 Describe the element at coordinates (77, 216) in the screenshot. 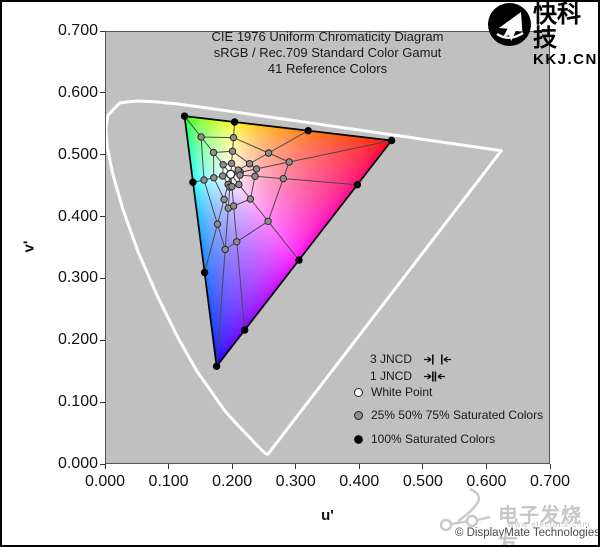

I see `y-tick-label: 0.400` at that location.